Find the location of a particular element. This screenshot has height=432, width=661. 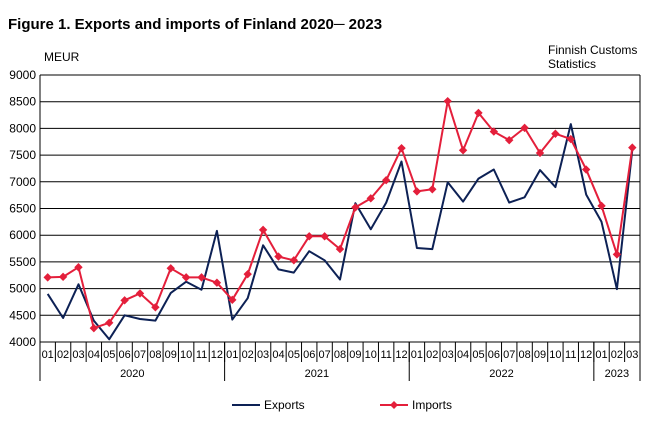

y-tick-label: 4000 is located at coordinates (22, 342).